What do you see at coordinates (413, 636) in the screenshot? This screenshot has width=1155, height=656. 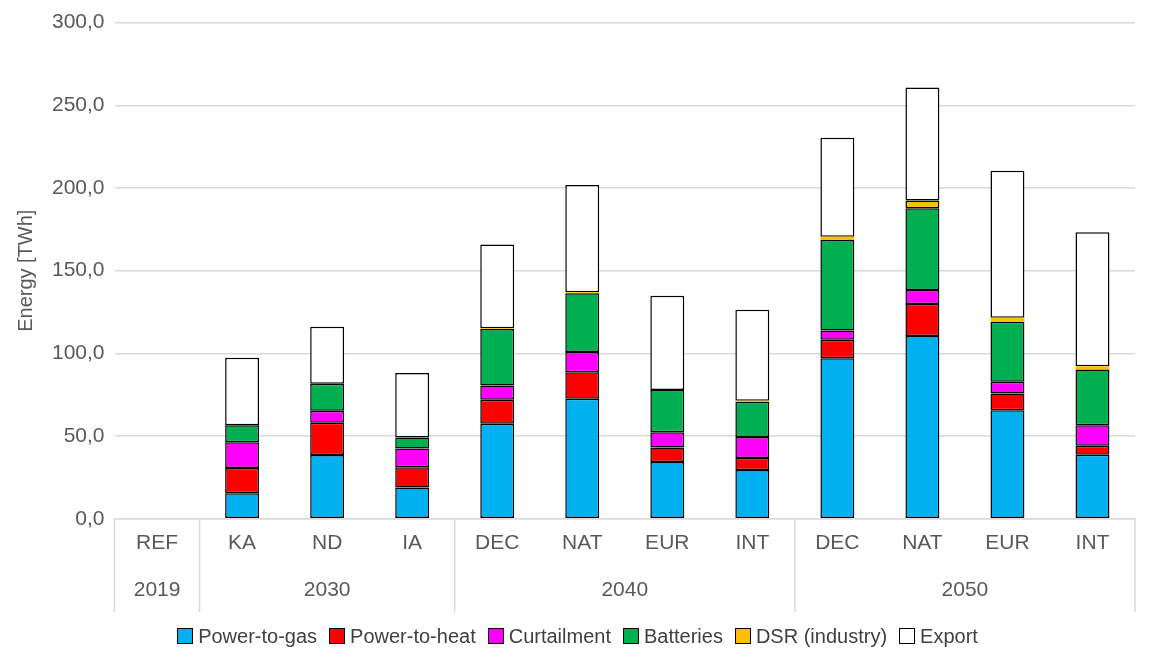 I see `legend-label: Power-to-heat` at bounding box center [413, 636].